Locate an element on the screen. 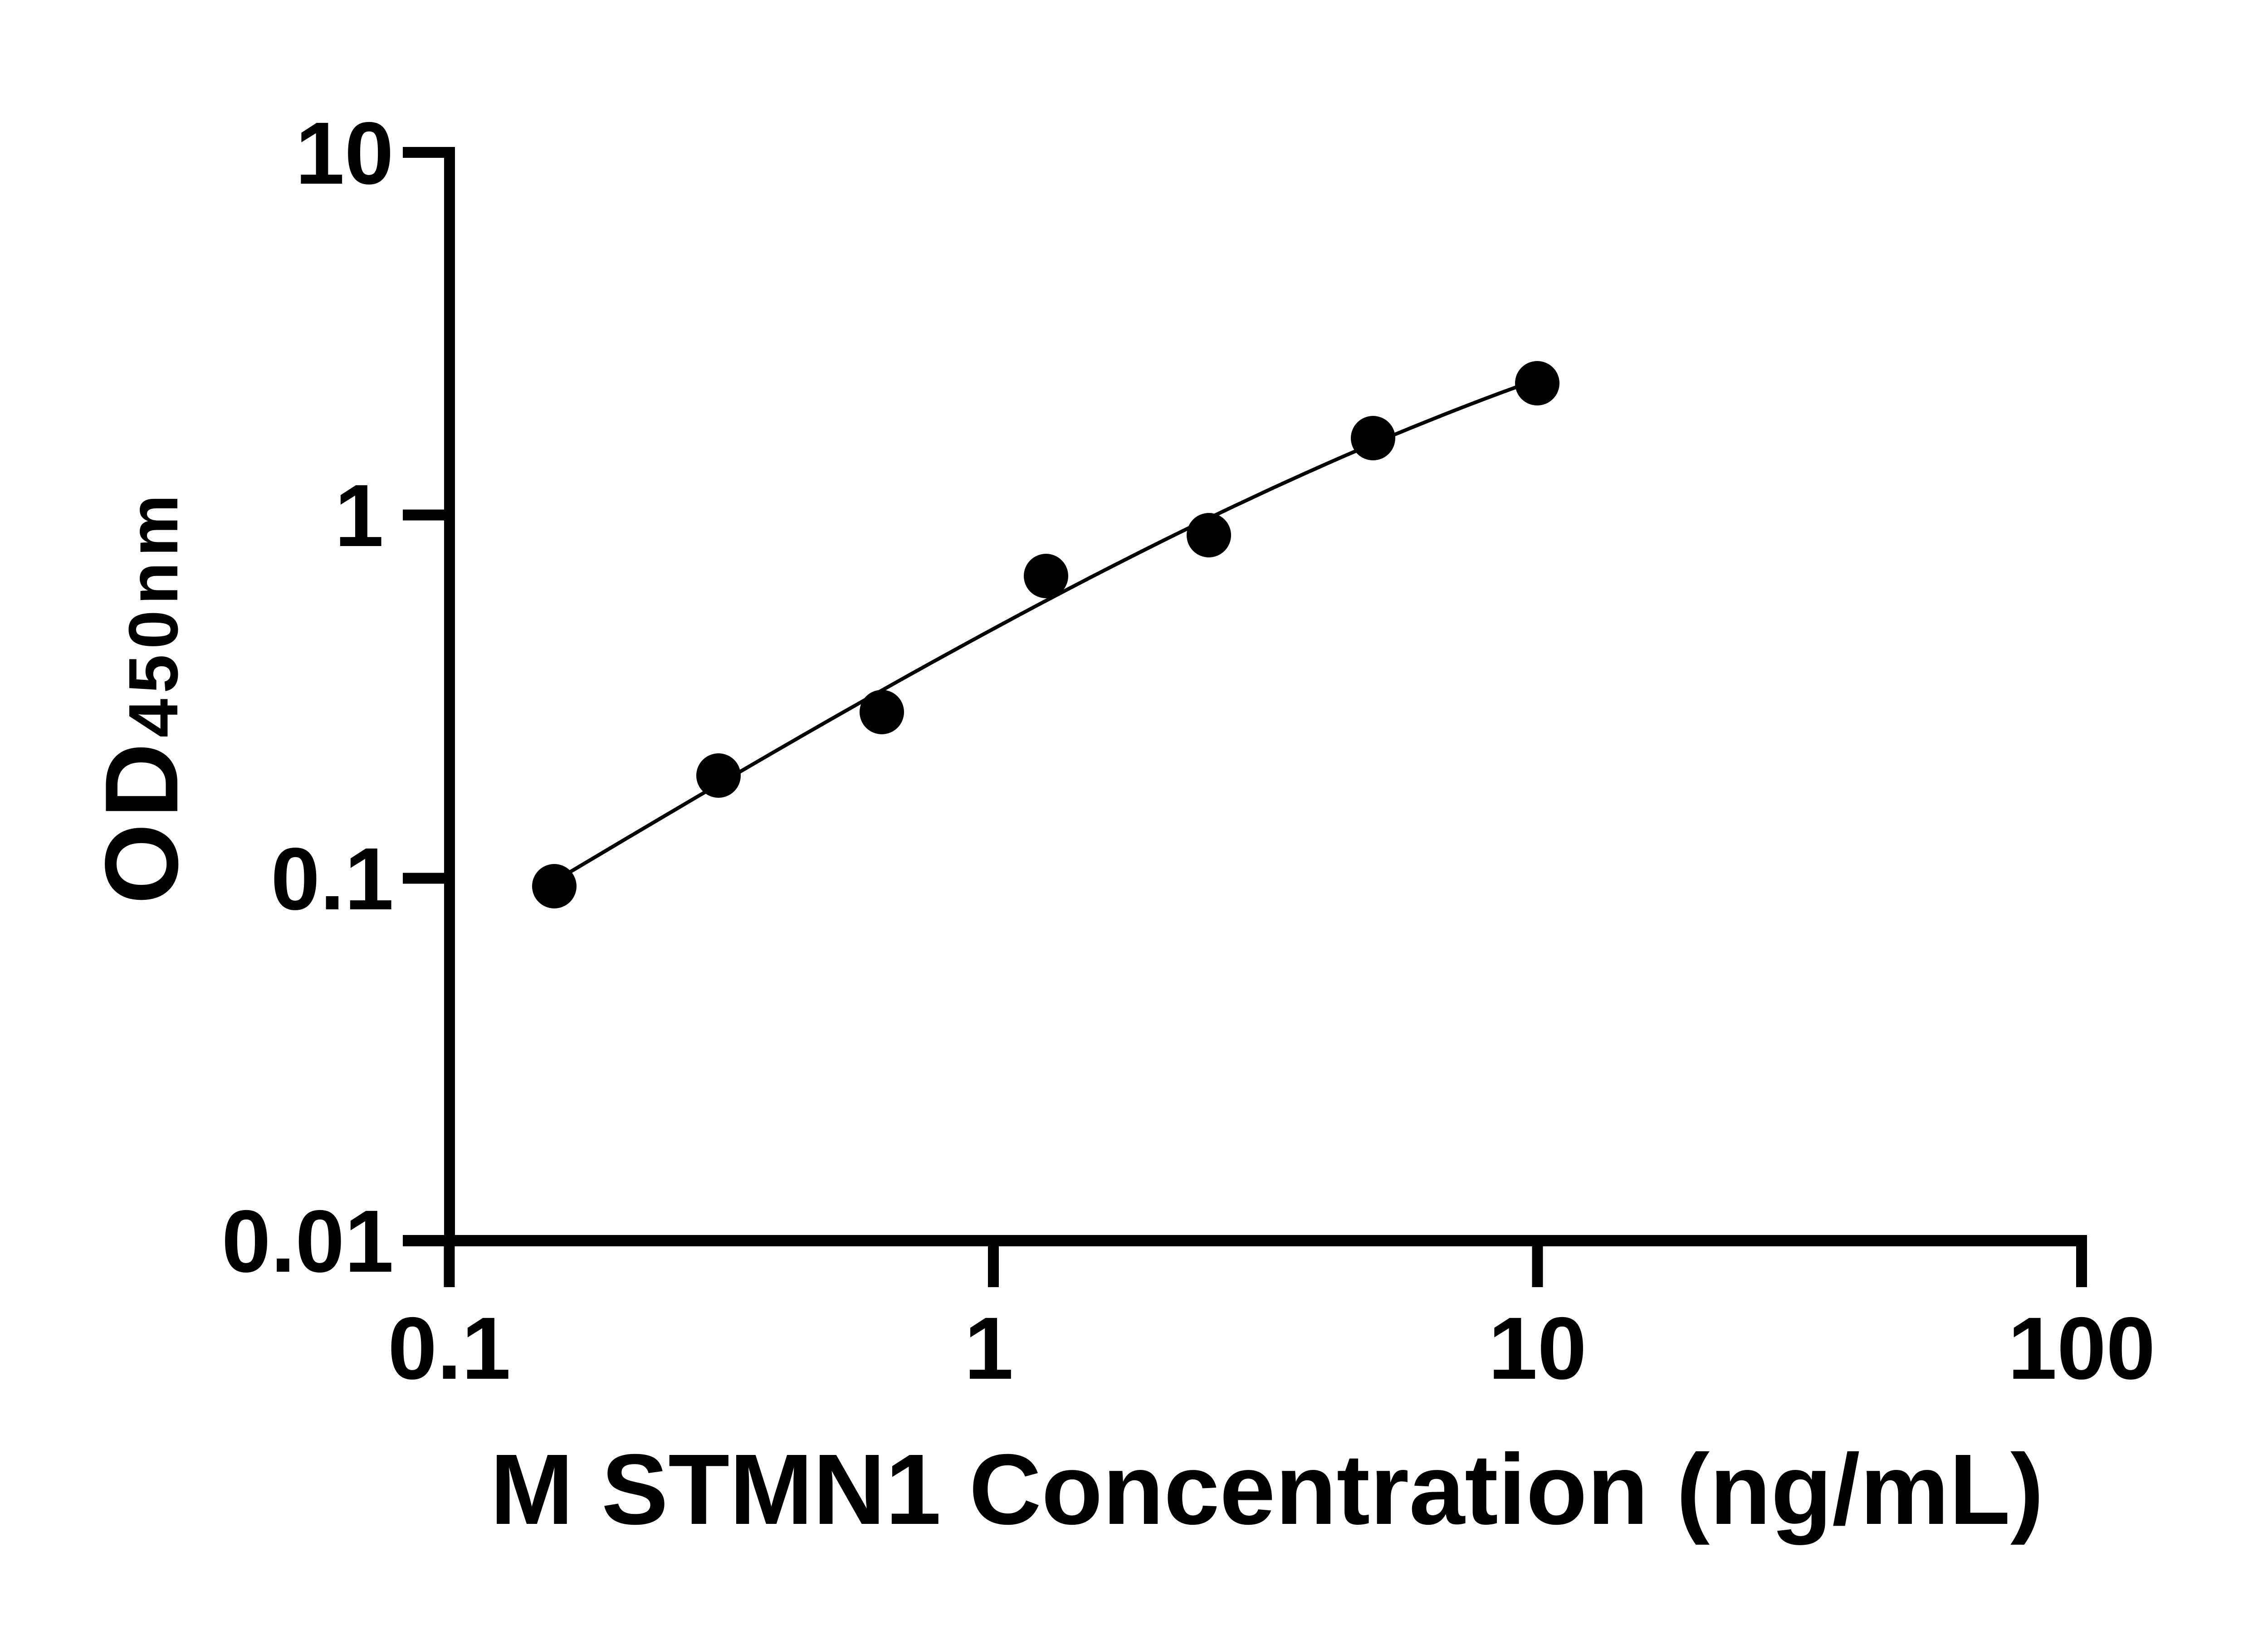 The width and height of the screenshot is (2268, 1635). svg-text: 100 is located at coordinates (2081, 1349).